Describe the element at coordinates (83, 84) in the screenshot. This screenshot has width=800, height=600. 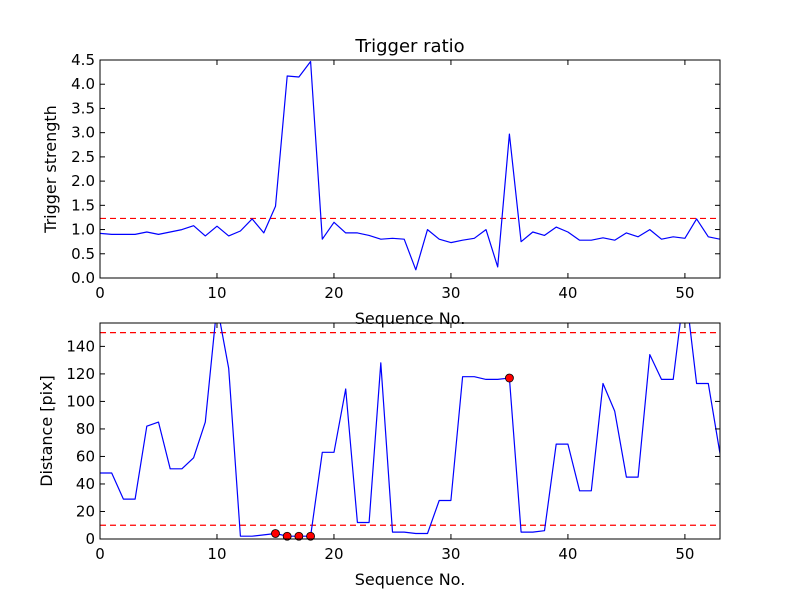
I see `y-tick-label: 4.0` at that location.